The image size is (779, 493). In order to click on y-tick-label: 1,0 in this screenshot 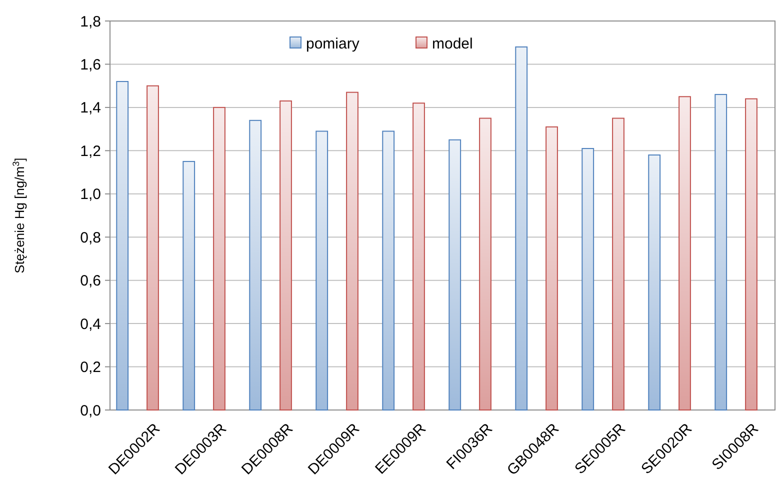, I will do `click(90, 195)`.